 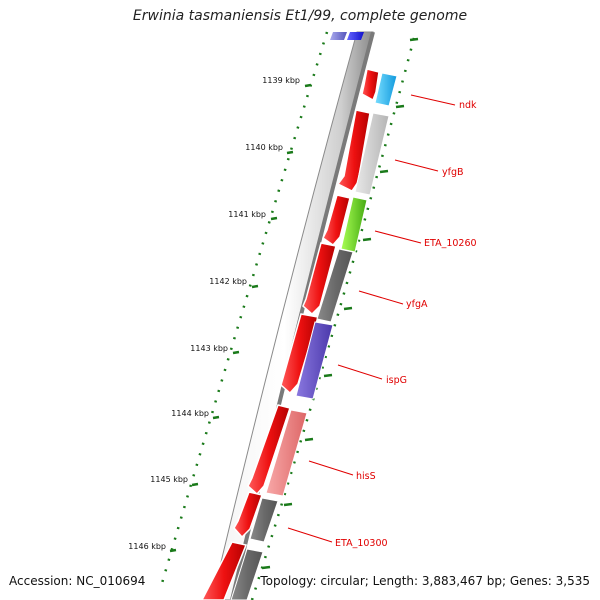 I want to click on gene-label-ETA_10300: ETA_10300, so click(x=361, y=543).